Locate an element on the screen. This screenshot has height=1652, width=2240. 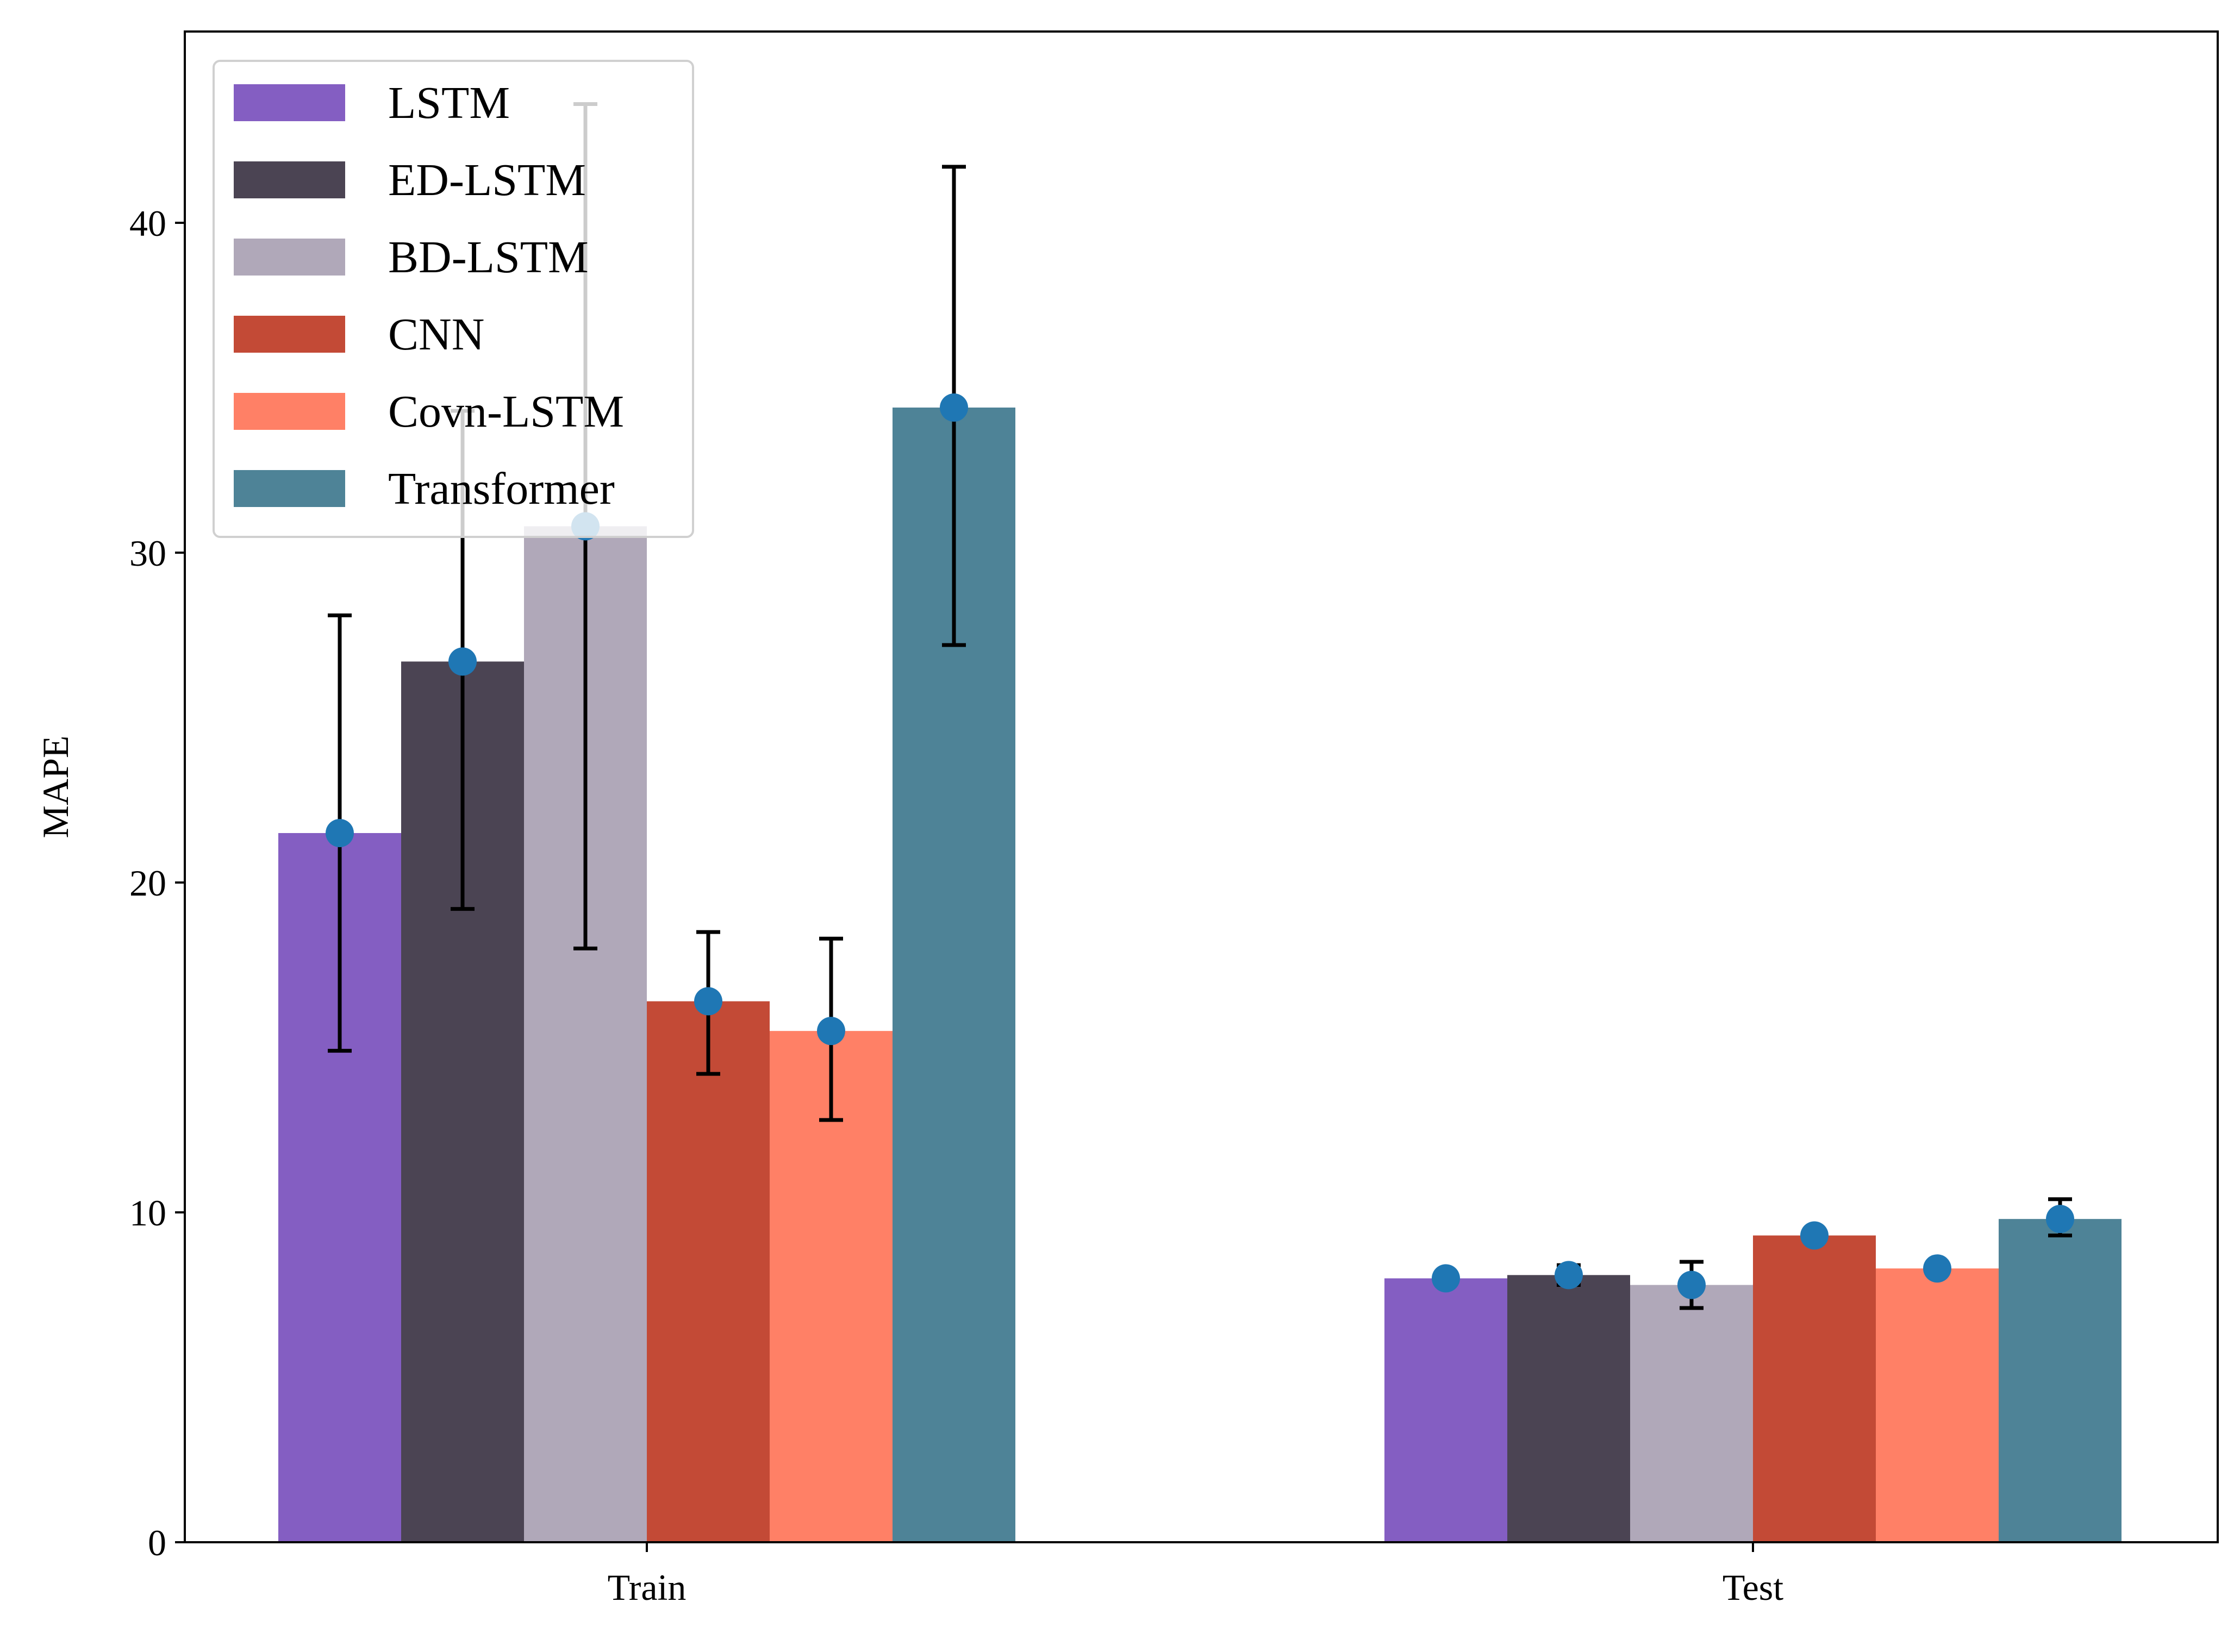
point-transformer-test is located at coordinates (2060, 1219).